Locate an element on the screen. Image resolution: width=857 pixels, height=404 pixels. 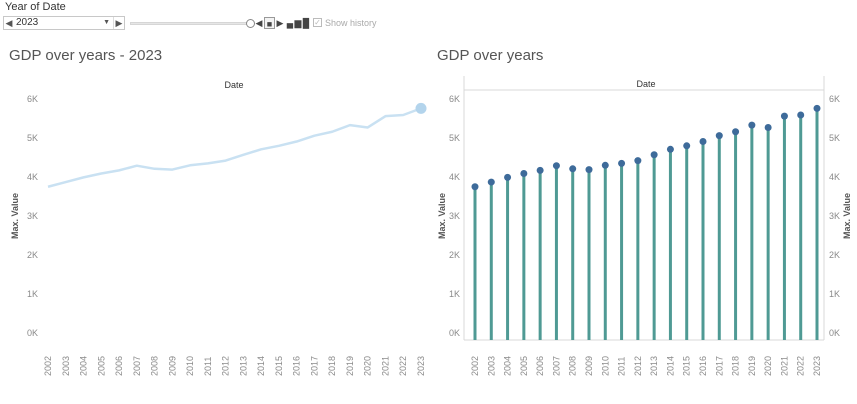
left-chart-date-header: Date is located at coordinates (233, 85).